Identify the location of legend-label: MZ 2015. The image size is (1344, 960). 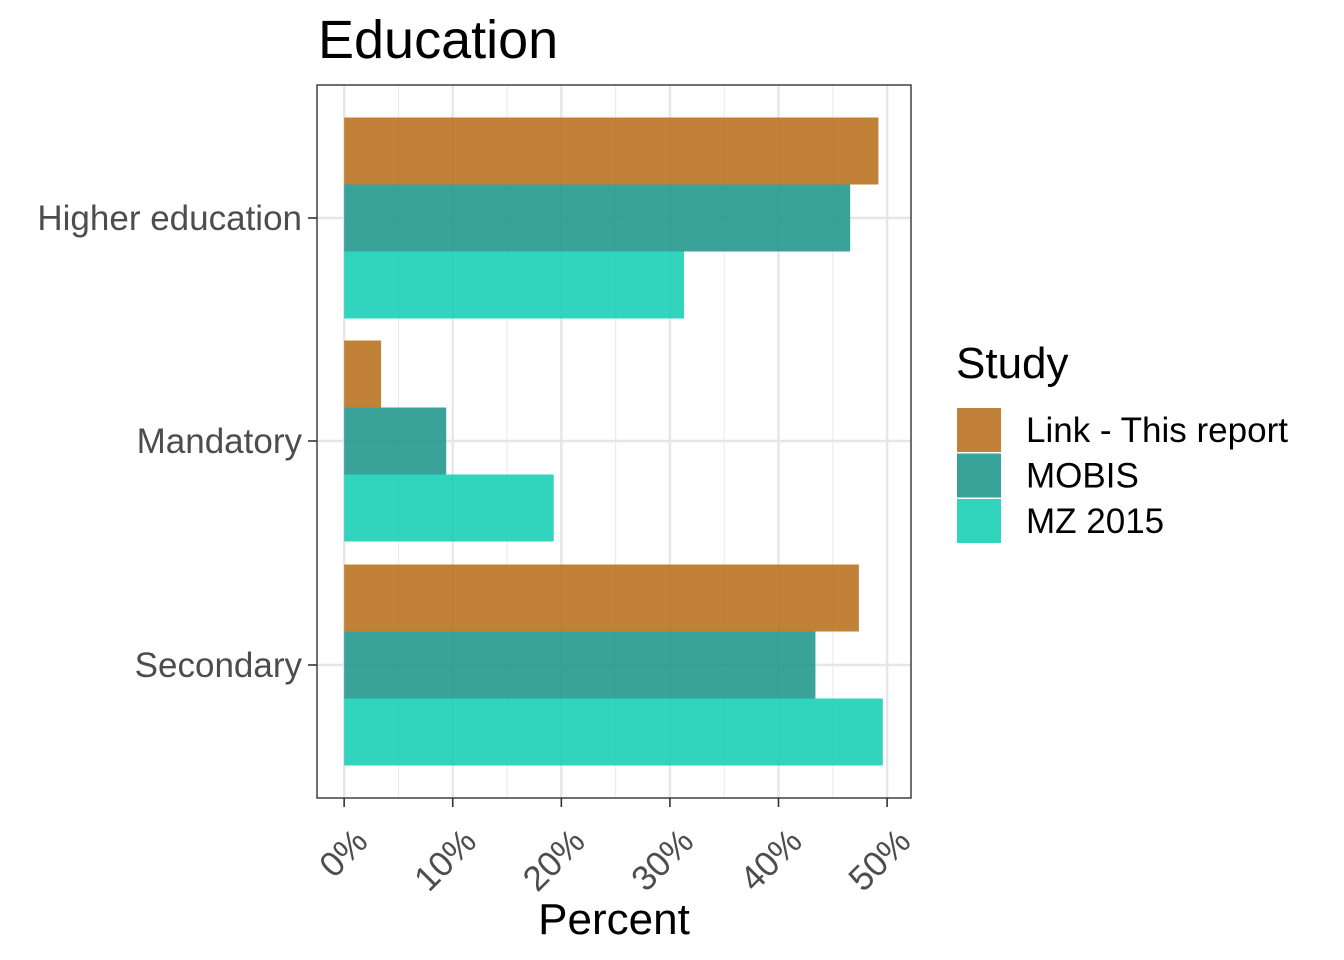
(1095, 521).